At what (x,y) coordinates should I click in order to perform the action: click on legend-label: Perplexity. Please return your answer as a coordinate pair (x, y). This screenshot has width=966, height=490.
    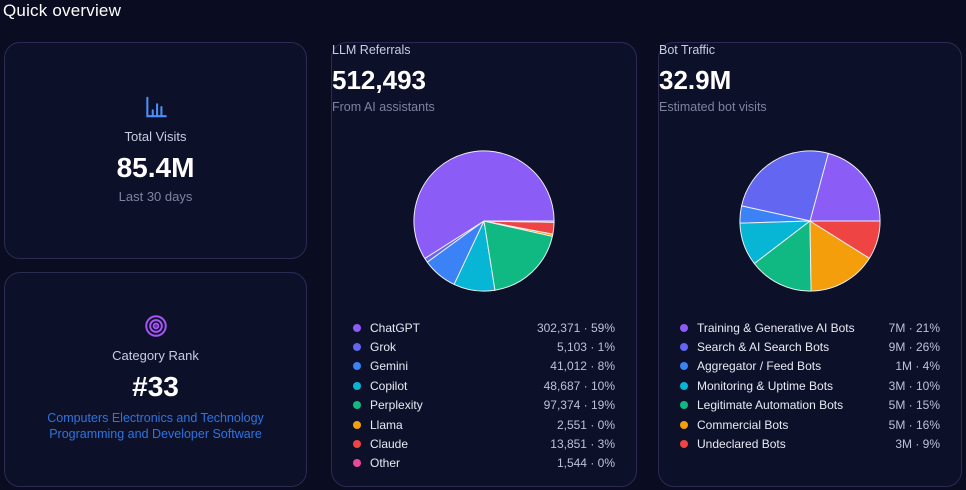
    Looking at the image, I should click on (396, 405).